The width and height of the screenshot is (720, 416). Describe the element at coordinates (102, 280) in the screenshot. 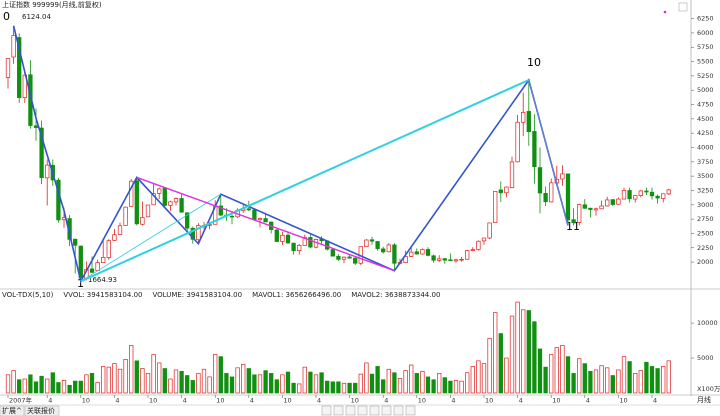

I see `price-label: 1664.93` at that location.